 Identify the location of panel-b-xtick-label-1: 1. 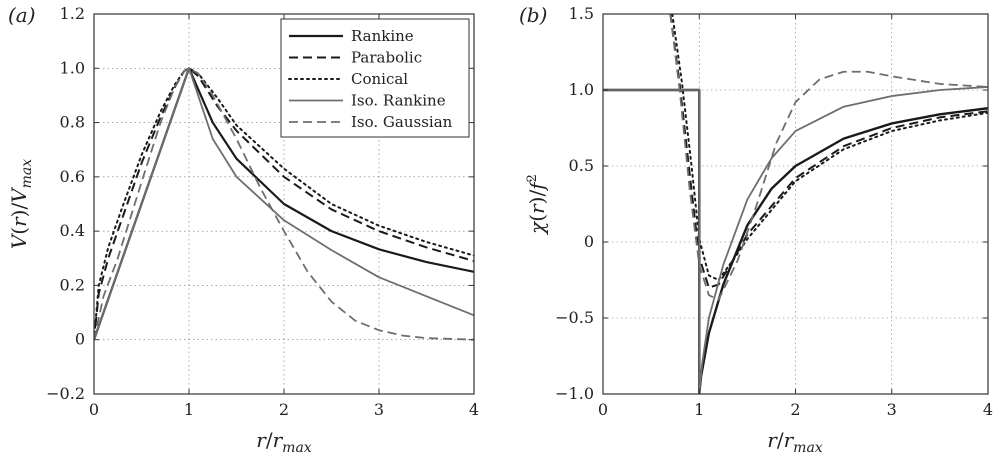
(699, 409).